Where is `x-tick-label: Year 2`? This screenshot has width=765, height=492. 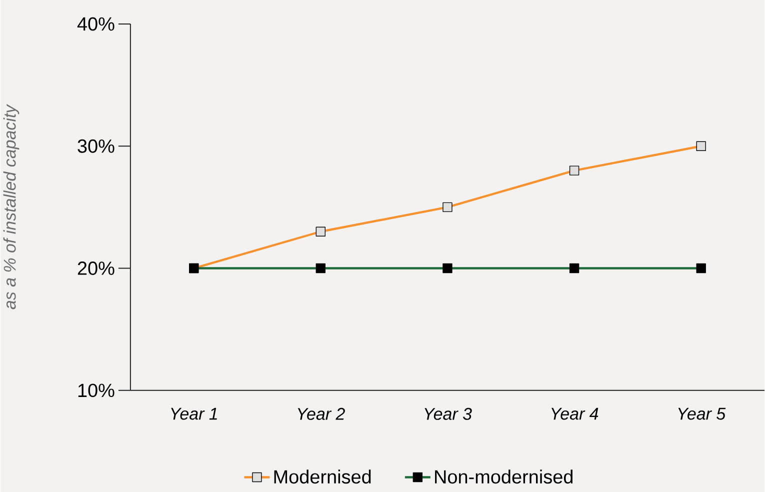
x-tick-label: Year 2 is located at coordinates (321, 414).